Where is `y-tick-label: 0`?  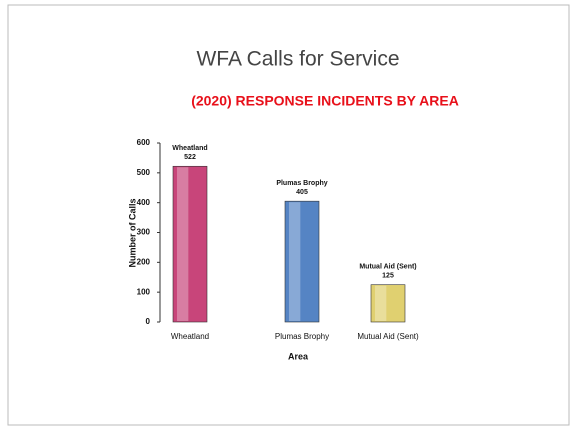
y-tick-label: 0 is located at coordinates (148, 321).